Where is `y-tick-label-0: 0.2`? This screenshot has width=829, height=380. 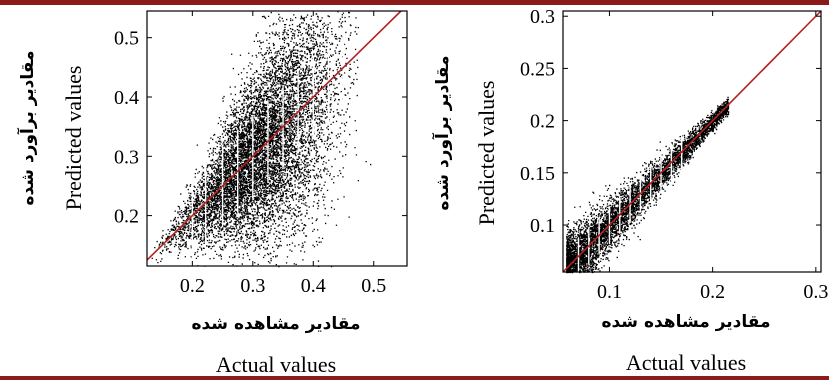 y-tick-label-0: 0.2 is located at coordinates (126, 217).